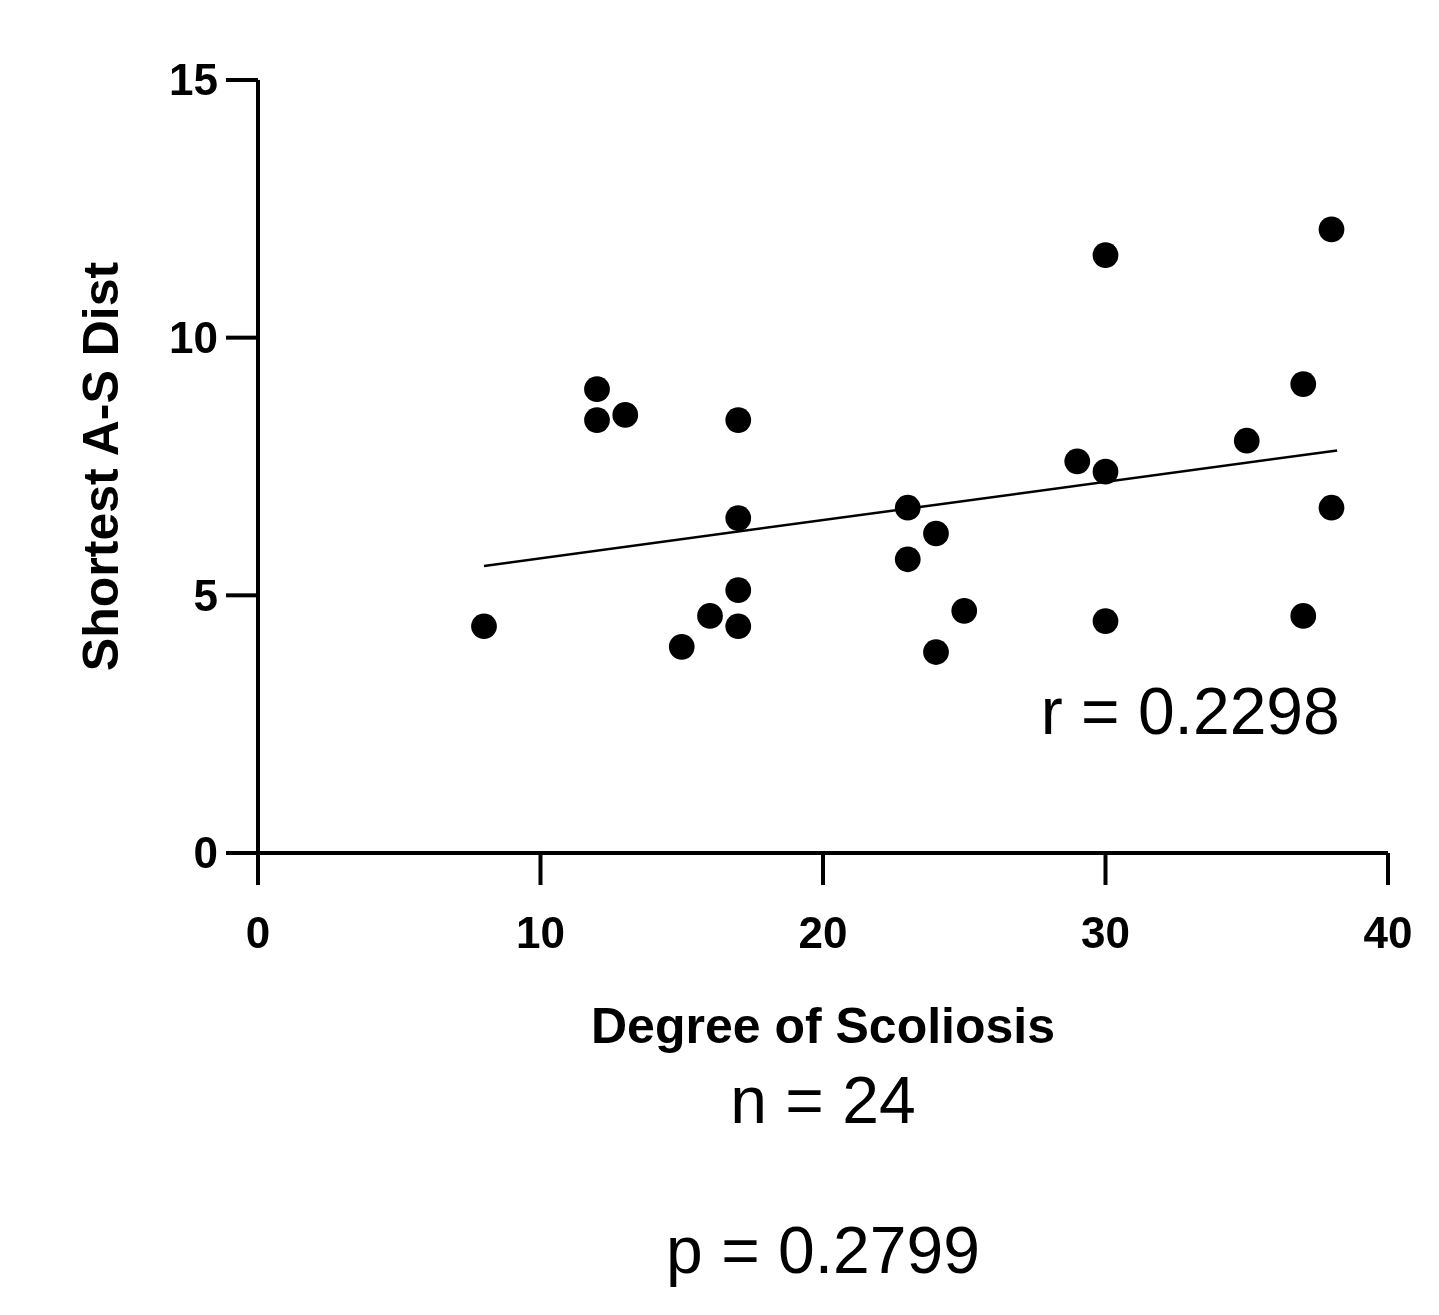 The image size is (1439, 1315). I want to click on x-axis-title: Degree of Scoliosis, so click(823, 1026).